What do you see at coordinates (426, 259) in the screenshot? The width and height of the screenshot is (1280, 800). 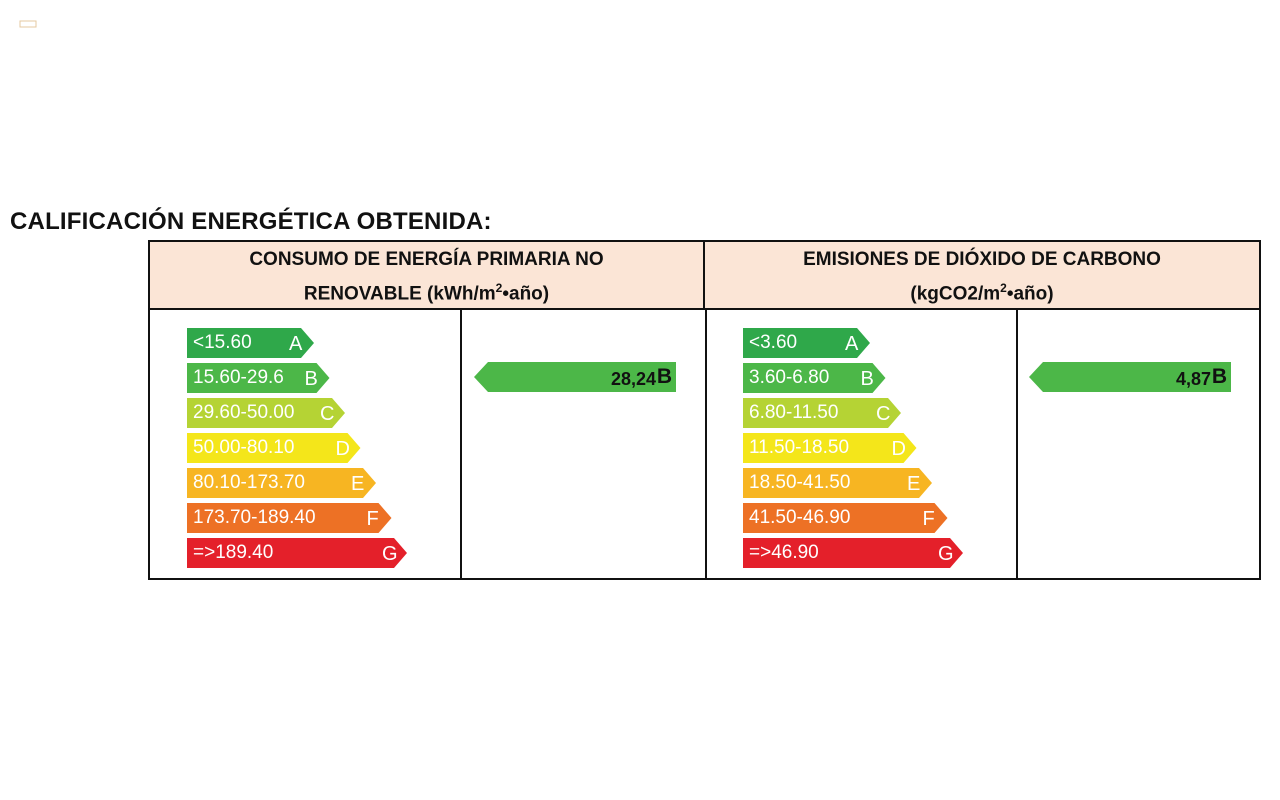 I see `energy-header-line1: CONSUMO DE ENERGÍA PRIMARIA NO` at bounding box center [426, 259].